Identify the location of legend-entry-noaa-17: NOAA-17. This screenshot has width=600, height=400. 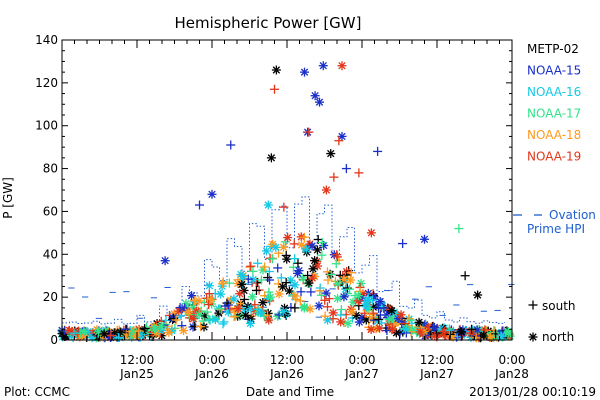
(554, 114).